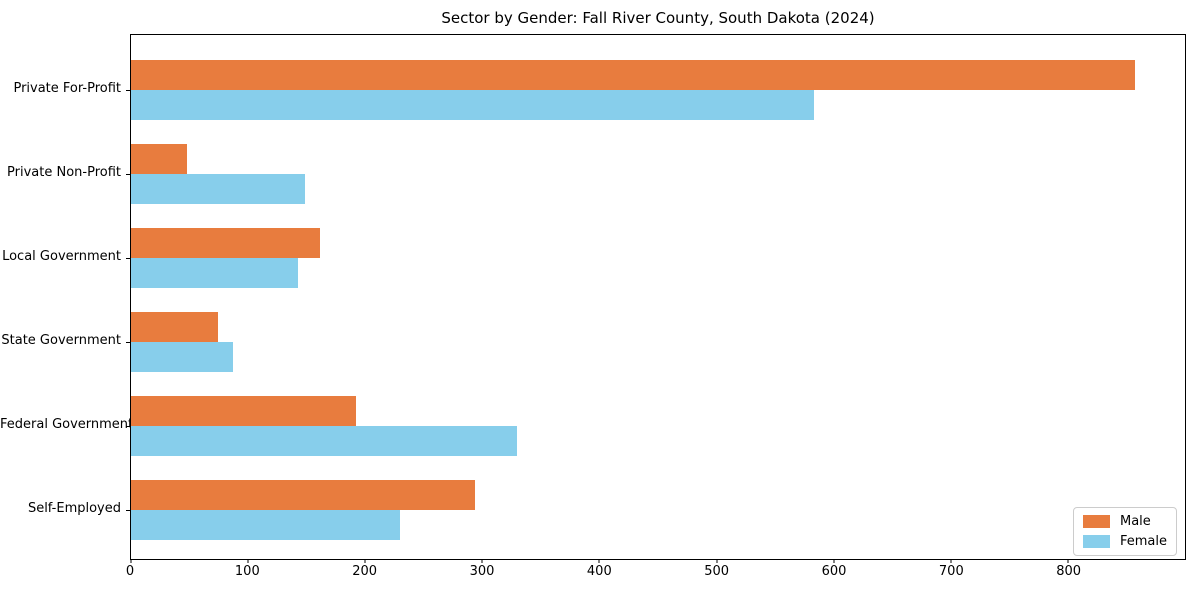 The height and width of the screenshot is (600, 1200). Describe the element at coordinates (482, 571) in the screenshot. I see `x-tick-label-300: 300` at that location.